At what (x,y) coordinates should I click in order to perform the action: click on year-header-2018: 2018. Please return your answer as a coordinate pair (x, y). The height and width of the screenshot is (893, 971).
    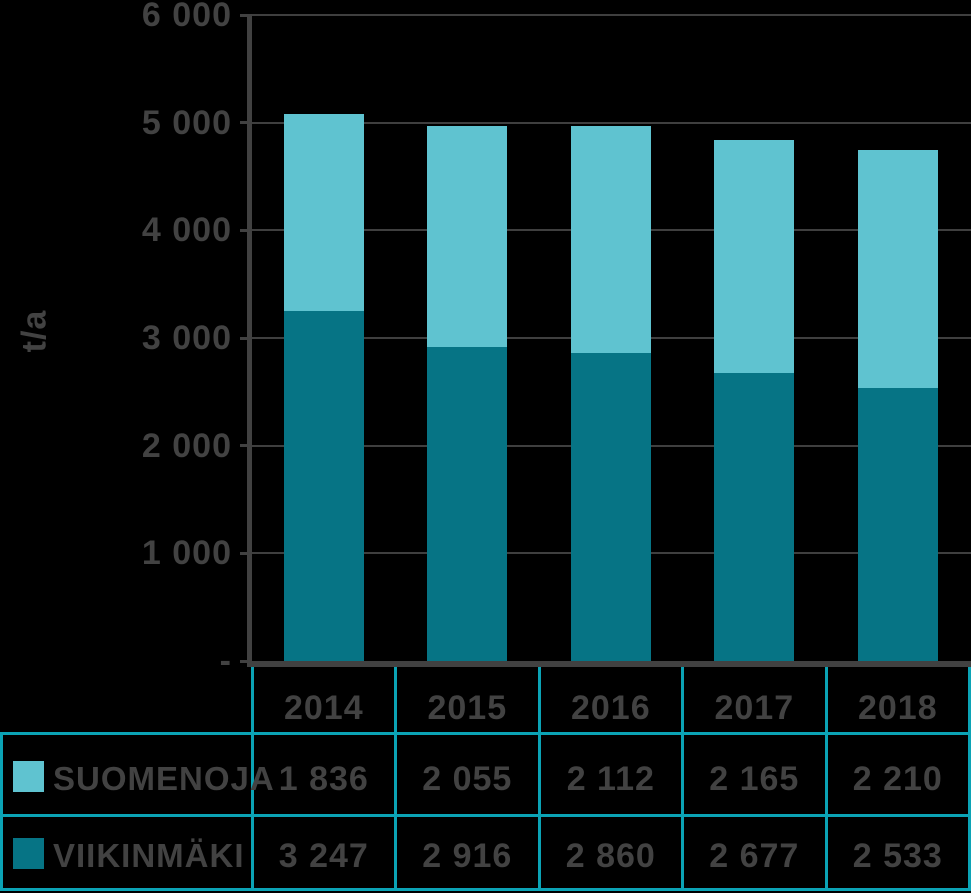
    Looking at the image, I should click on (897, 708).